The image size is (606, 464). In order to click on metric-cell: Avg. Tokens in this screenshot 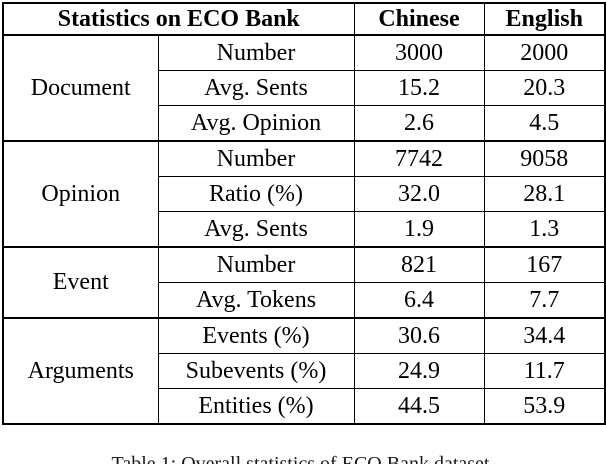, I will do `click(256, 300)`.